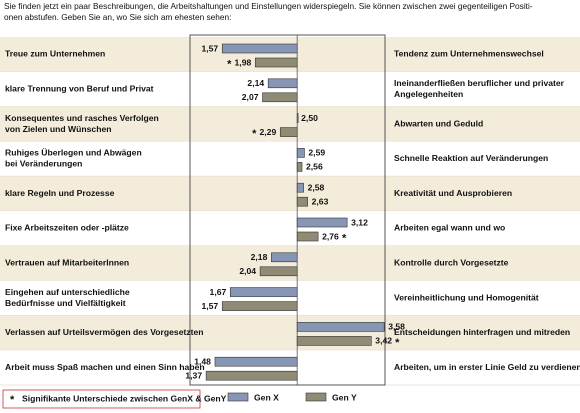 The height and width of the screenshot is (413, 580). Describe the element at coordinates (193, 375) in the screenshot. I see `value-label: 1,37` at that location.